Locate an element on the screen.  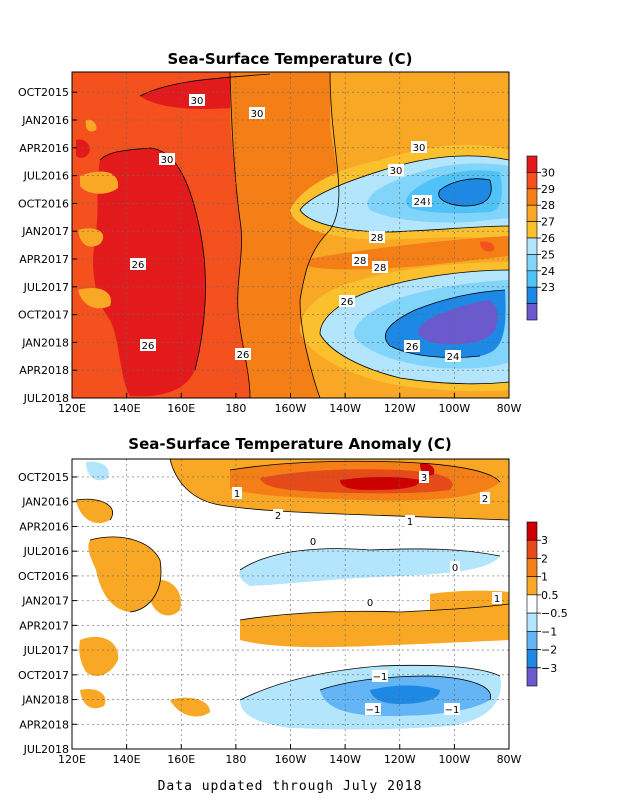
sst-colorbar-label: 25 is located at coordinates (548, 254).